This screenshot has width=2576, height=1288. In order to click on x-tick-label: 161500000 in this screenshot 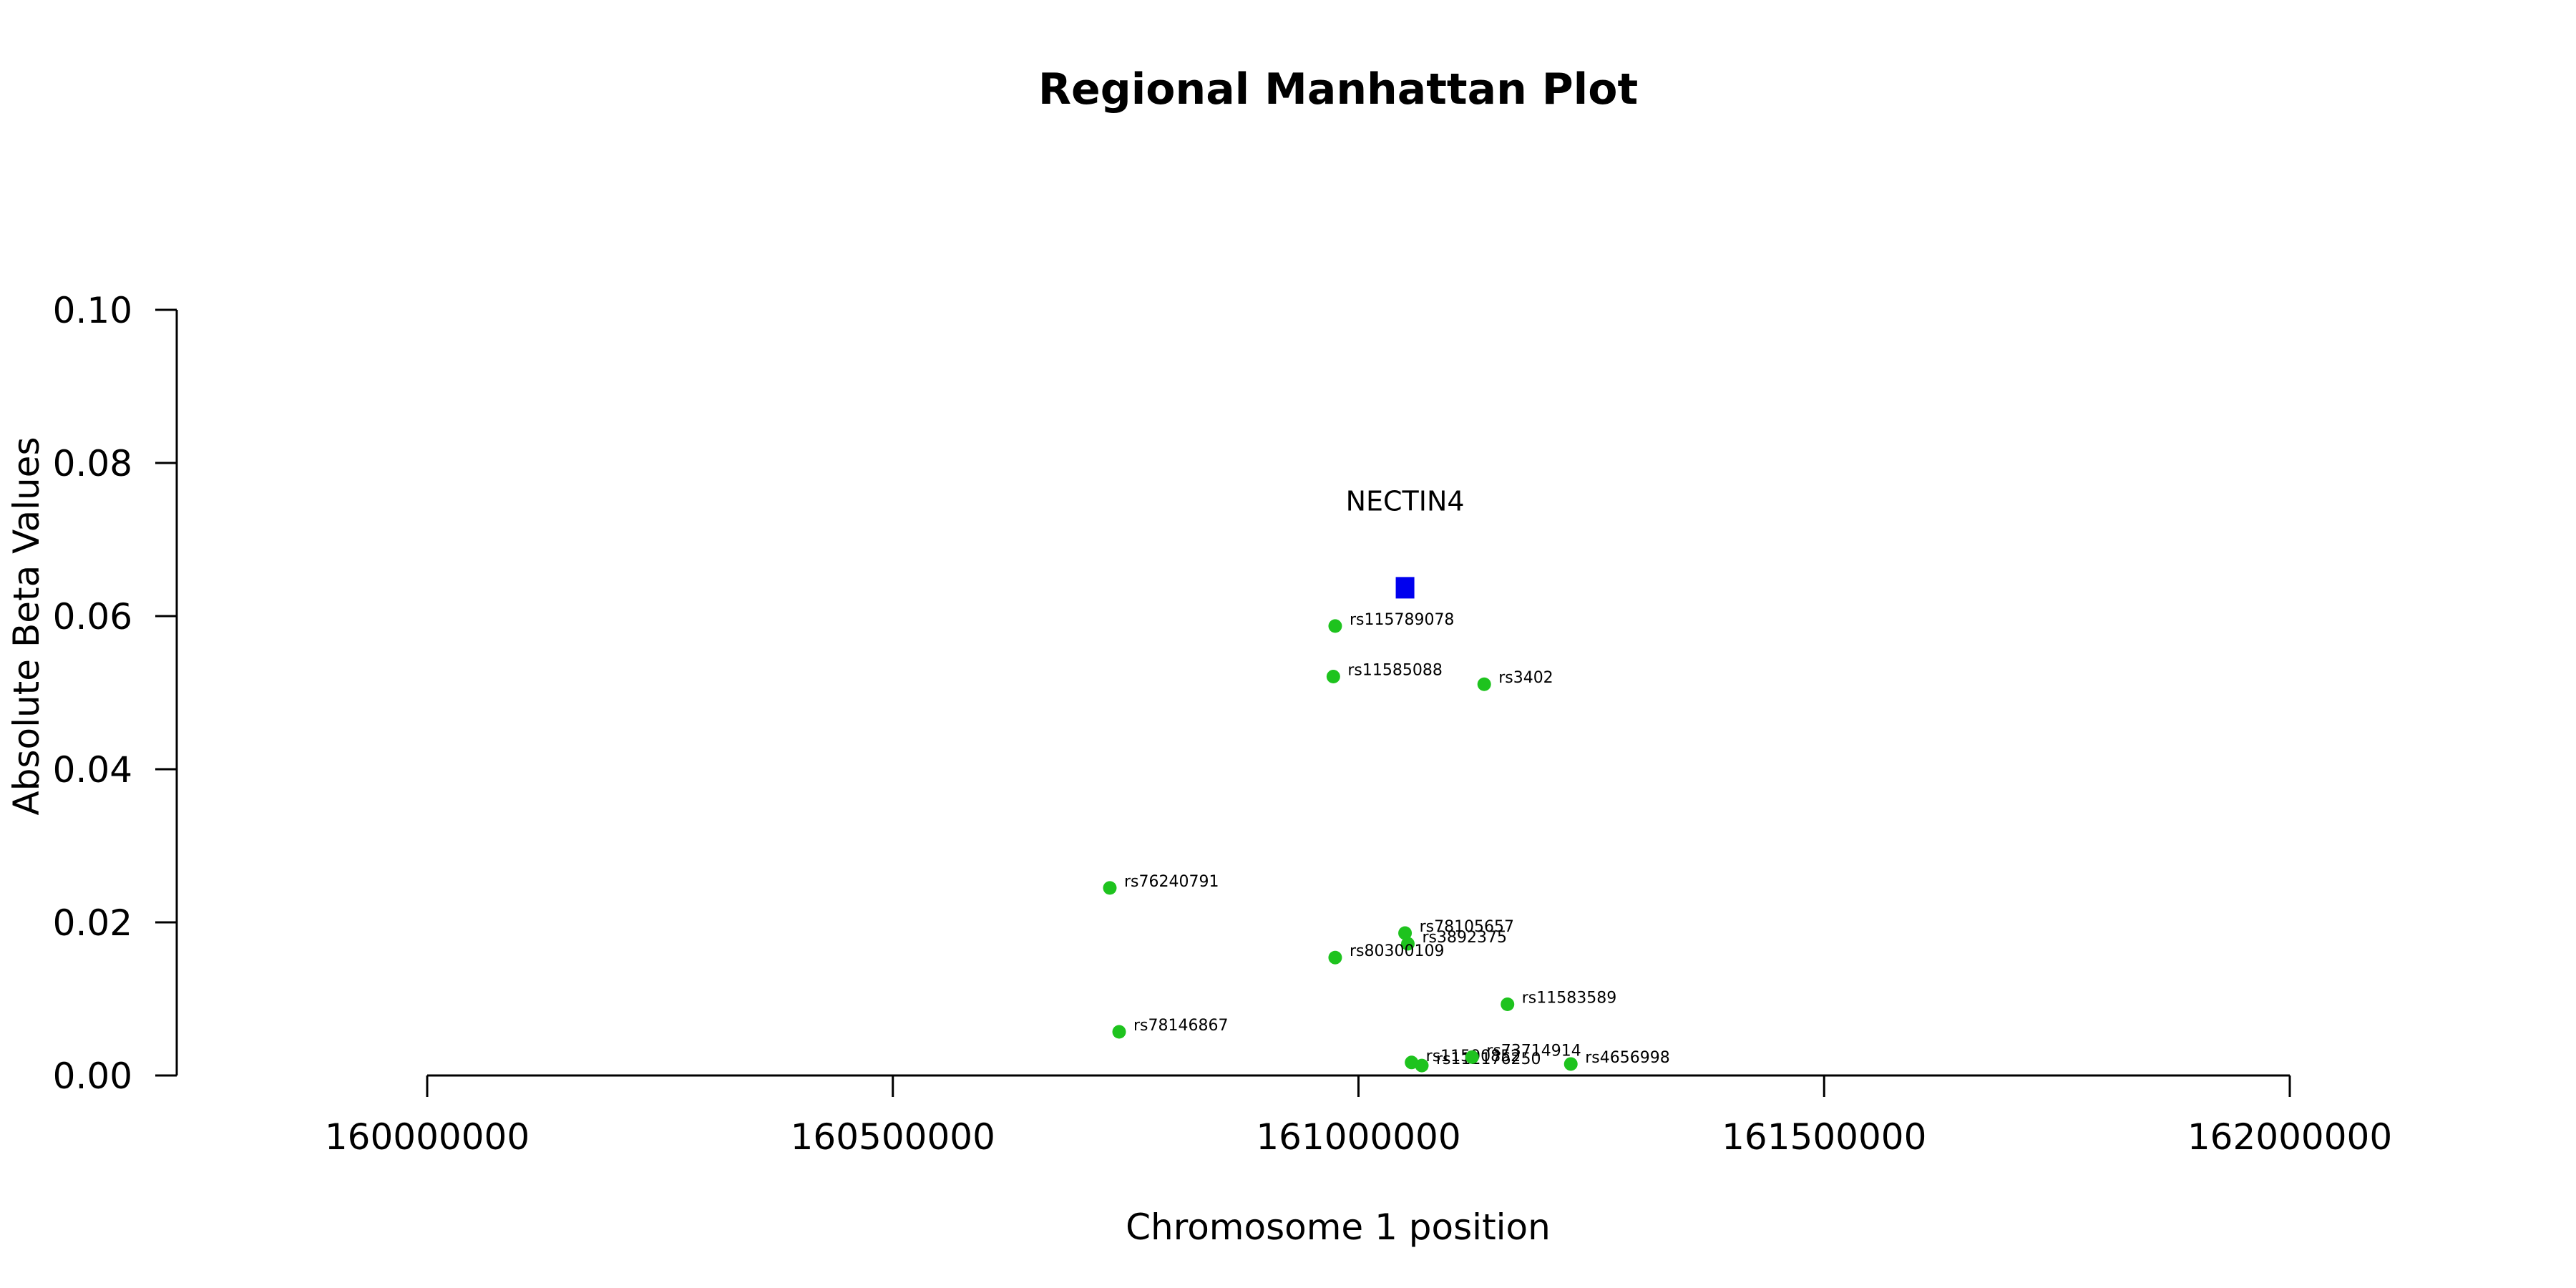, I will do `click(1824, 1137)`.